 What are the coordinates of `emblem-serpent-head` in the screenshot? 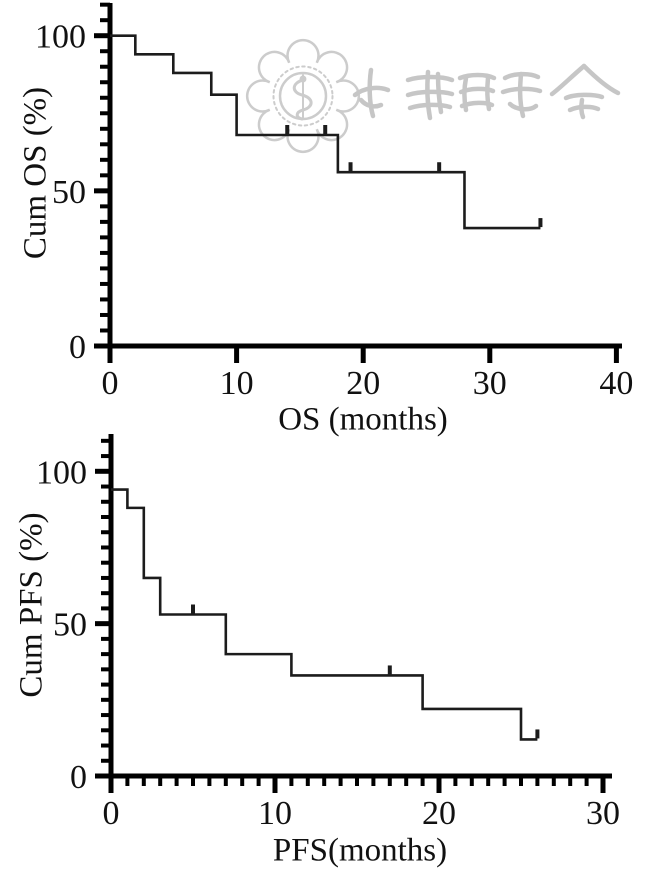 It's located at (303, 79).